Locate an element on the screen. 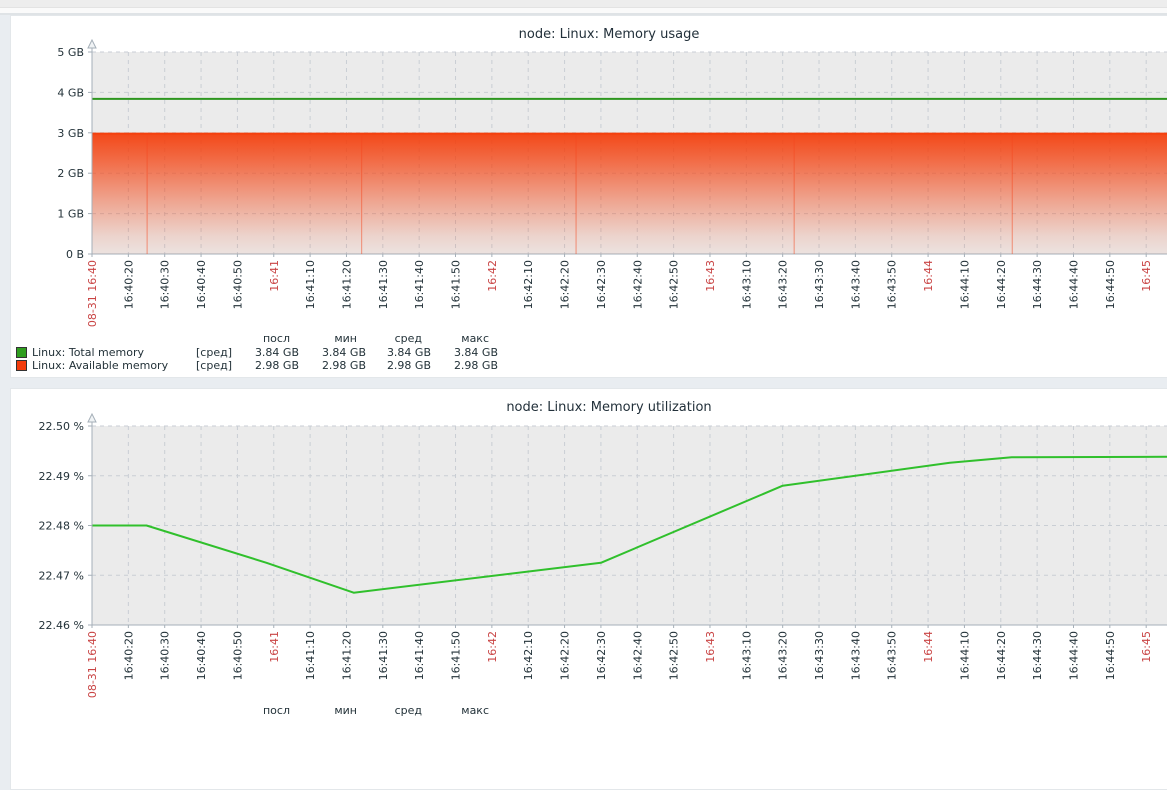 This screenshot has height=790, width=1167. x-tick-label: 16:42 is located at coordinates (492, 276).